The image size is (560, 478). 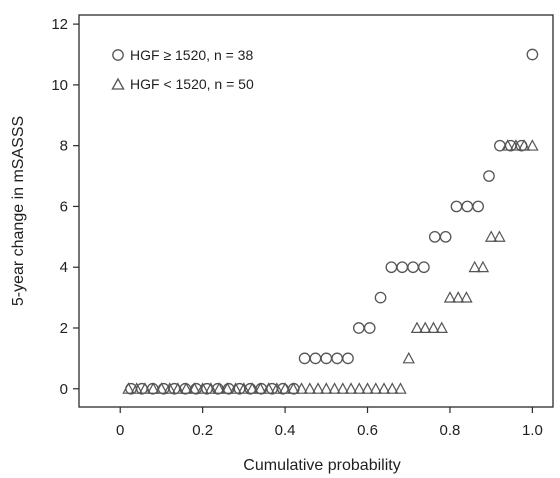 What do you see at coordinates (118, 55) in the screenshot?
I see `legend-circle-marker` at bounding box center [118, 55].